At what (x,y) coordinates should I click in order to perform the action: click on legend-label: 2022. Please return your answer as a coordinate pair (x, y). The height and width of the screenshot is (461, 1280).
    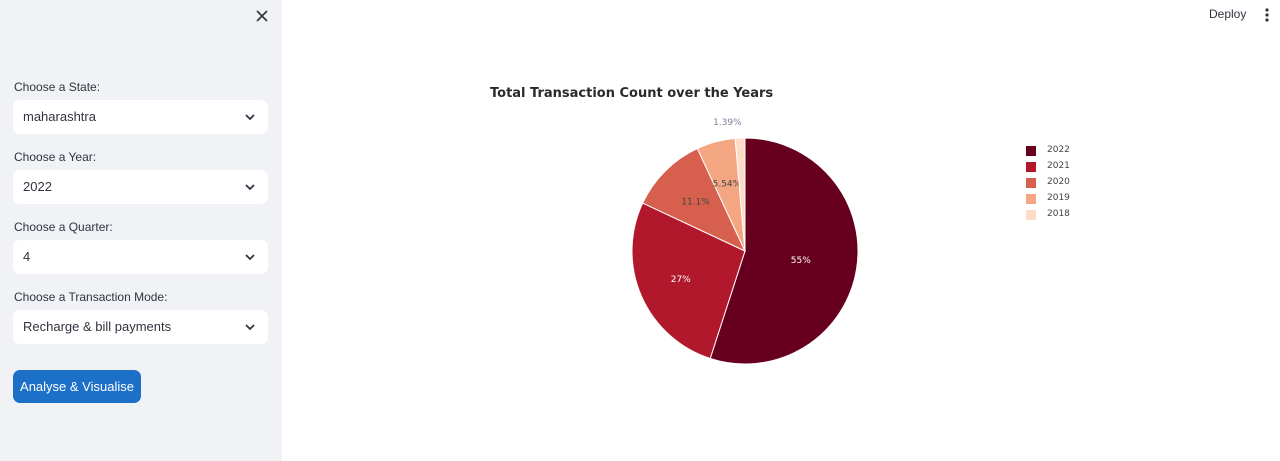
    Looking at the image, I should click on (1058, 150).